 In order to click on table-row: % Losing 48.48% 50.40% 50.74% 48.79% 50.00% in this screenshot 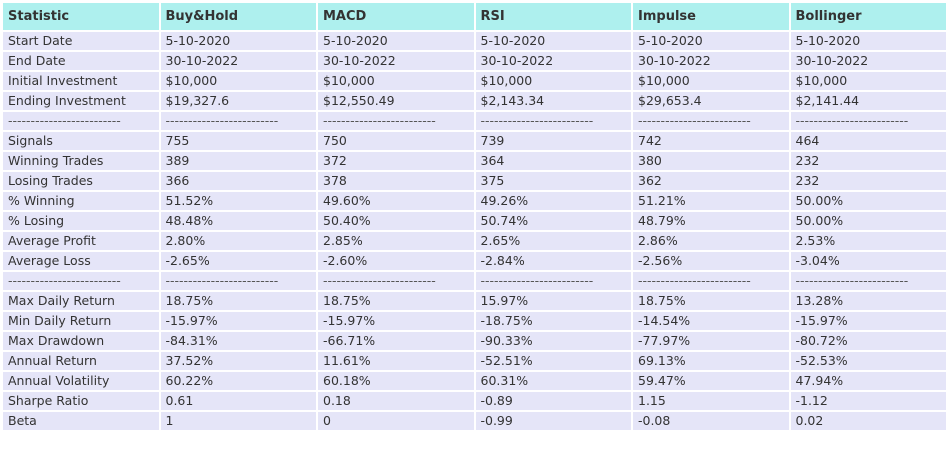, I will do `click(474, 221)`.